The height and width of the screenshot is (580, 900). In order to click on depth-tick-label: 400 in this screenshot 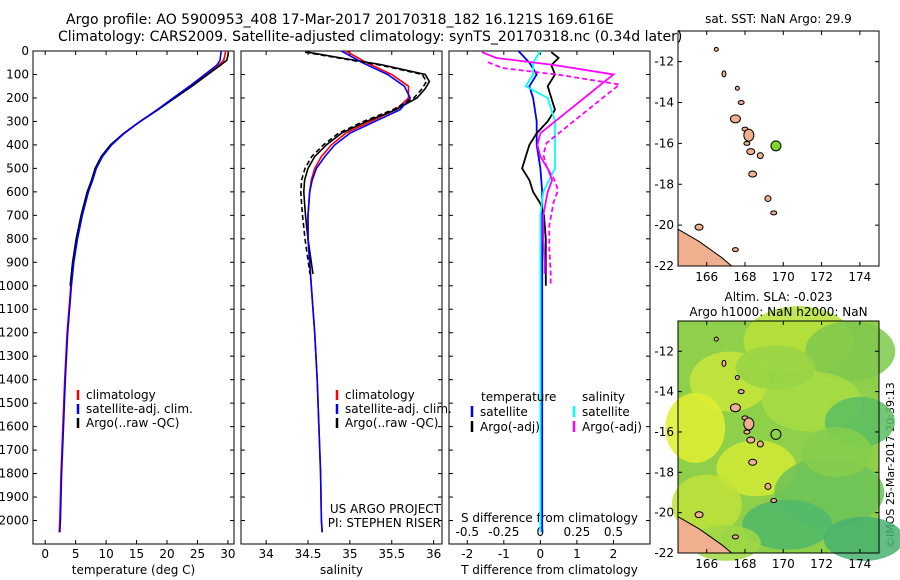, I will do `click(17, 145)`.